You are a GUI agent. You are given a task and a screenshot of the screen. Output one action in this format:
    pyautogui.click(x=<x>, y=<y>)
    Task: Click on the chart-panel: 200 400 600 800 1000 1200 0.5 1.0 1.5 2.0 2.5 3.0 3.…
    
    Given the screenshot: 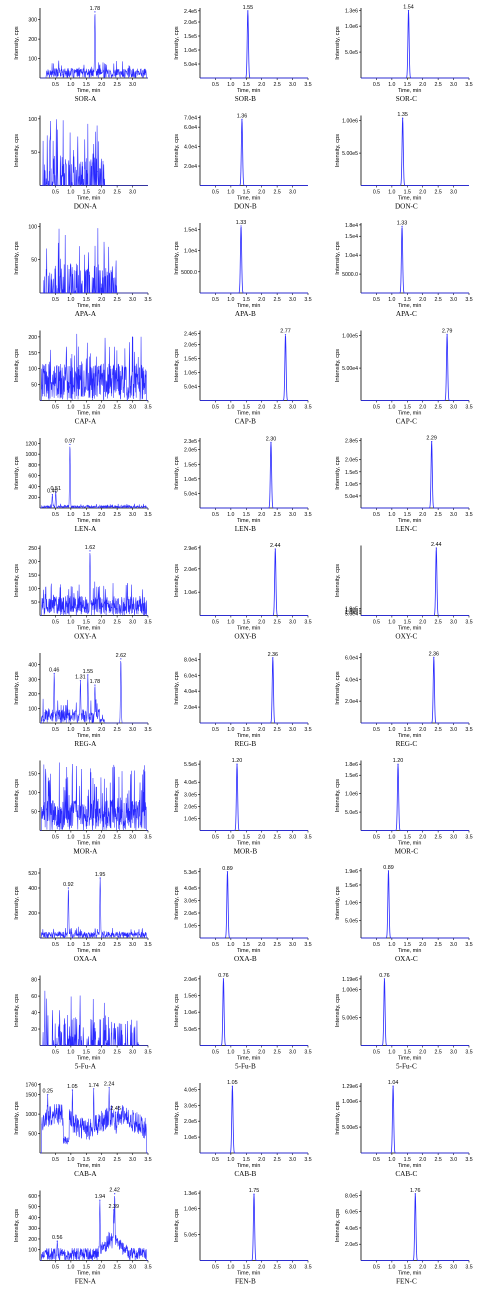 What is the action you would take?
    pyautogui.click(x=83, y=485)
    